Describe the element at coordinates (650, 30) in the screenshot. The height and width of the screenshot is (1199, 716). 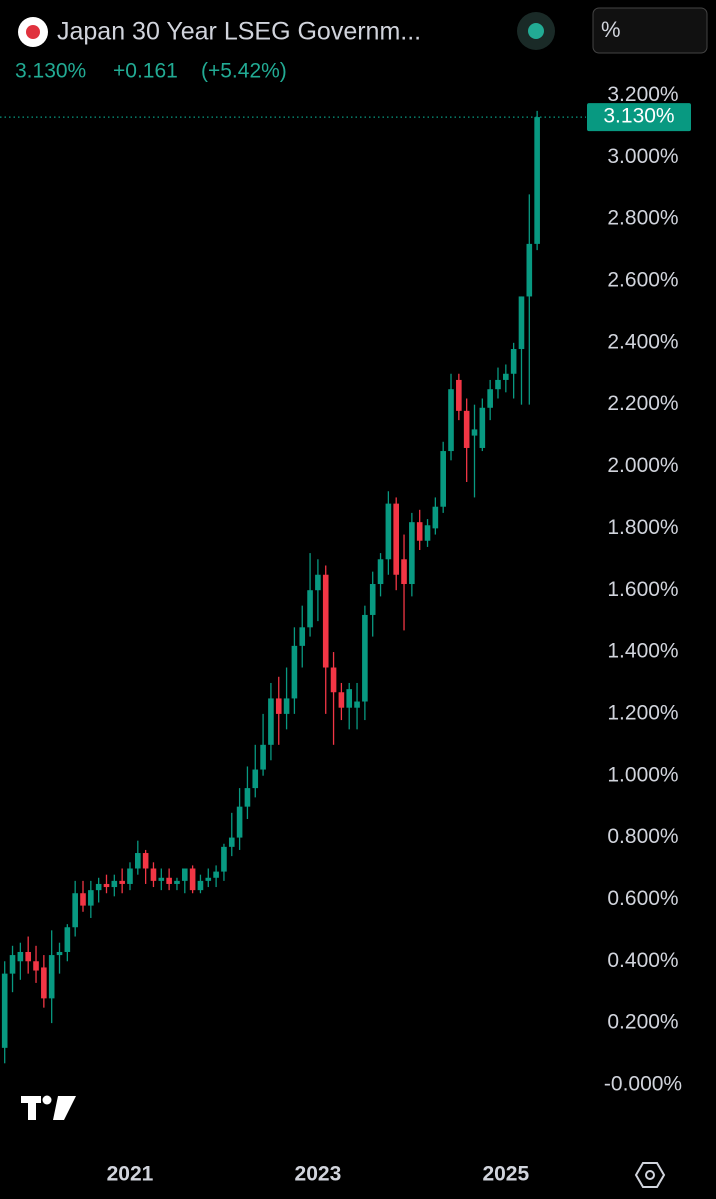
I see `unit-button` at that location.